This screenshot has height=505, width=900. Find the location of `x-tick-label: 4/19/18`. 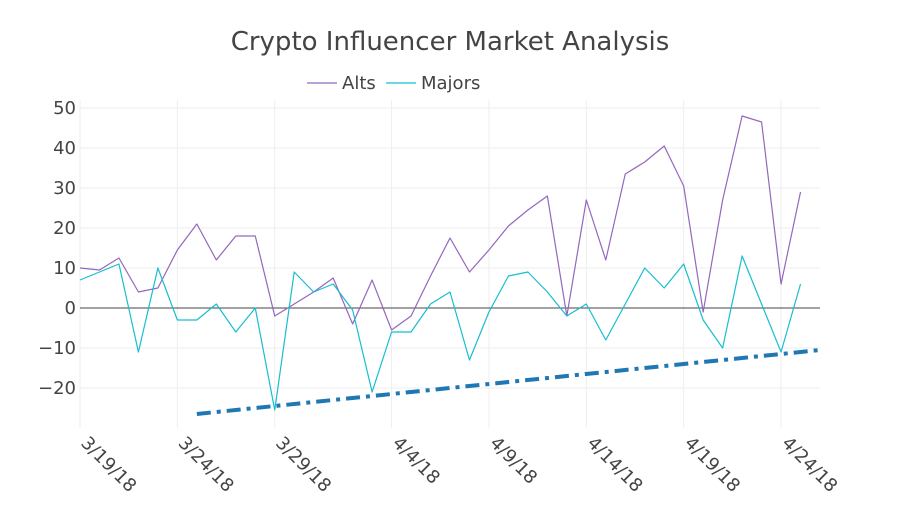

x-tick-label: 4/19/18 is located at coordinates (712, 465).